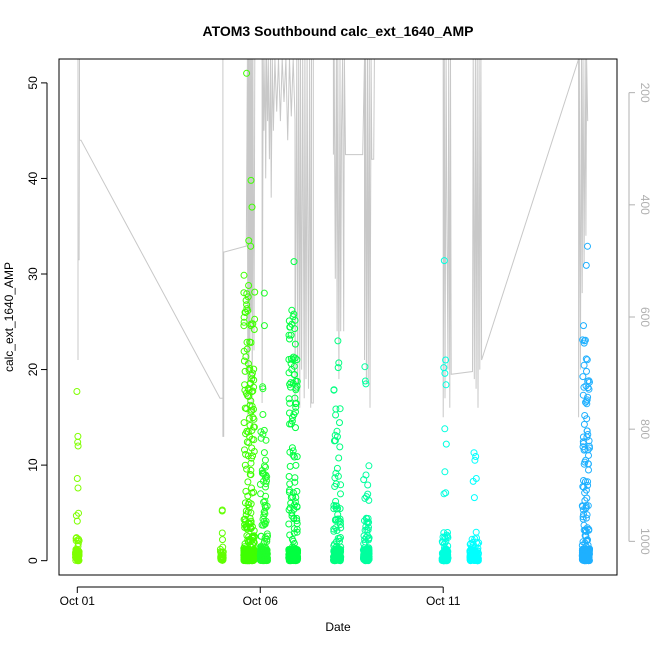 Image resolution: width=650 pixels, height=650 pixels. What do you see at coordinates (338, 627) in the screenshot?
I see `x-axis-label: Date` at bounding box center [338, 627].